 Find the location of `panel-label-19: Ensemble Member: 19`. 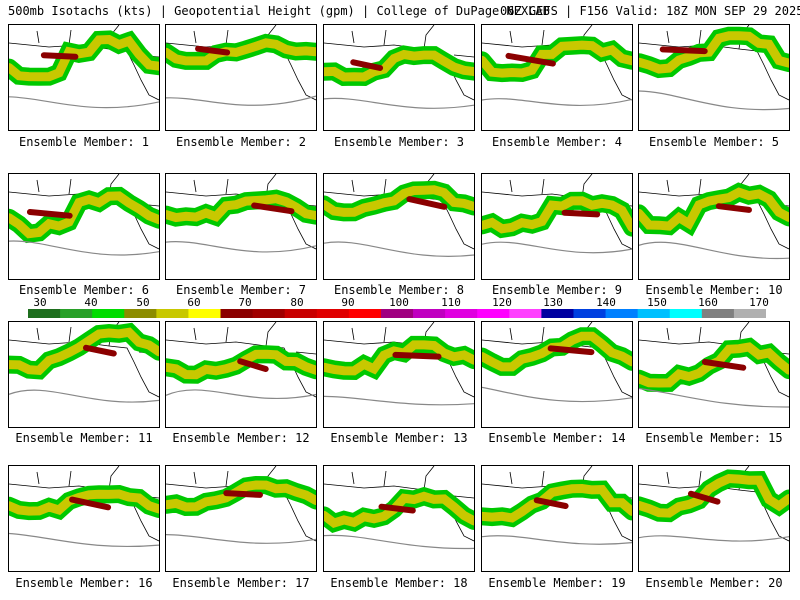

panel-label-19: Ensemble Member: 19 is located at coordinates (557, 583).